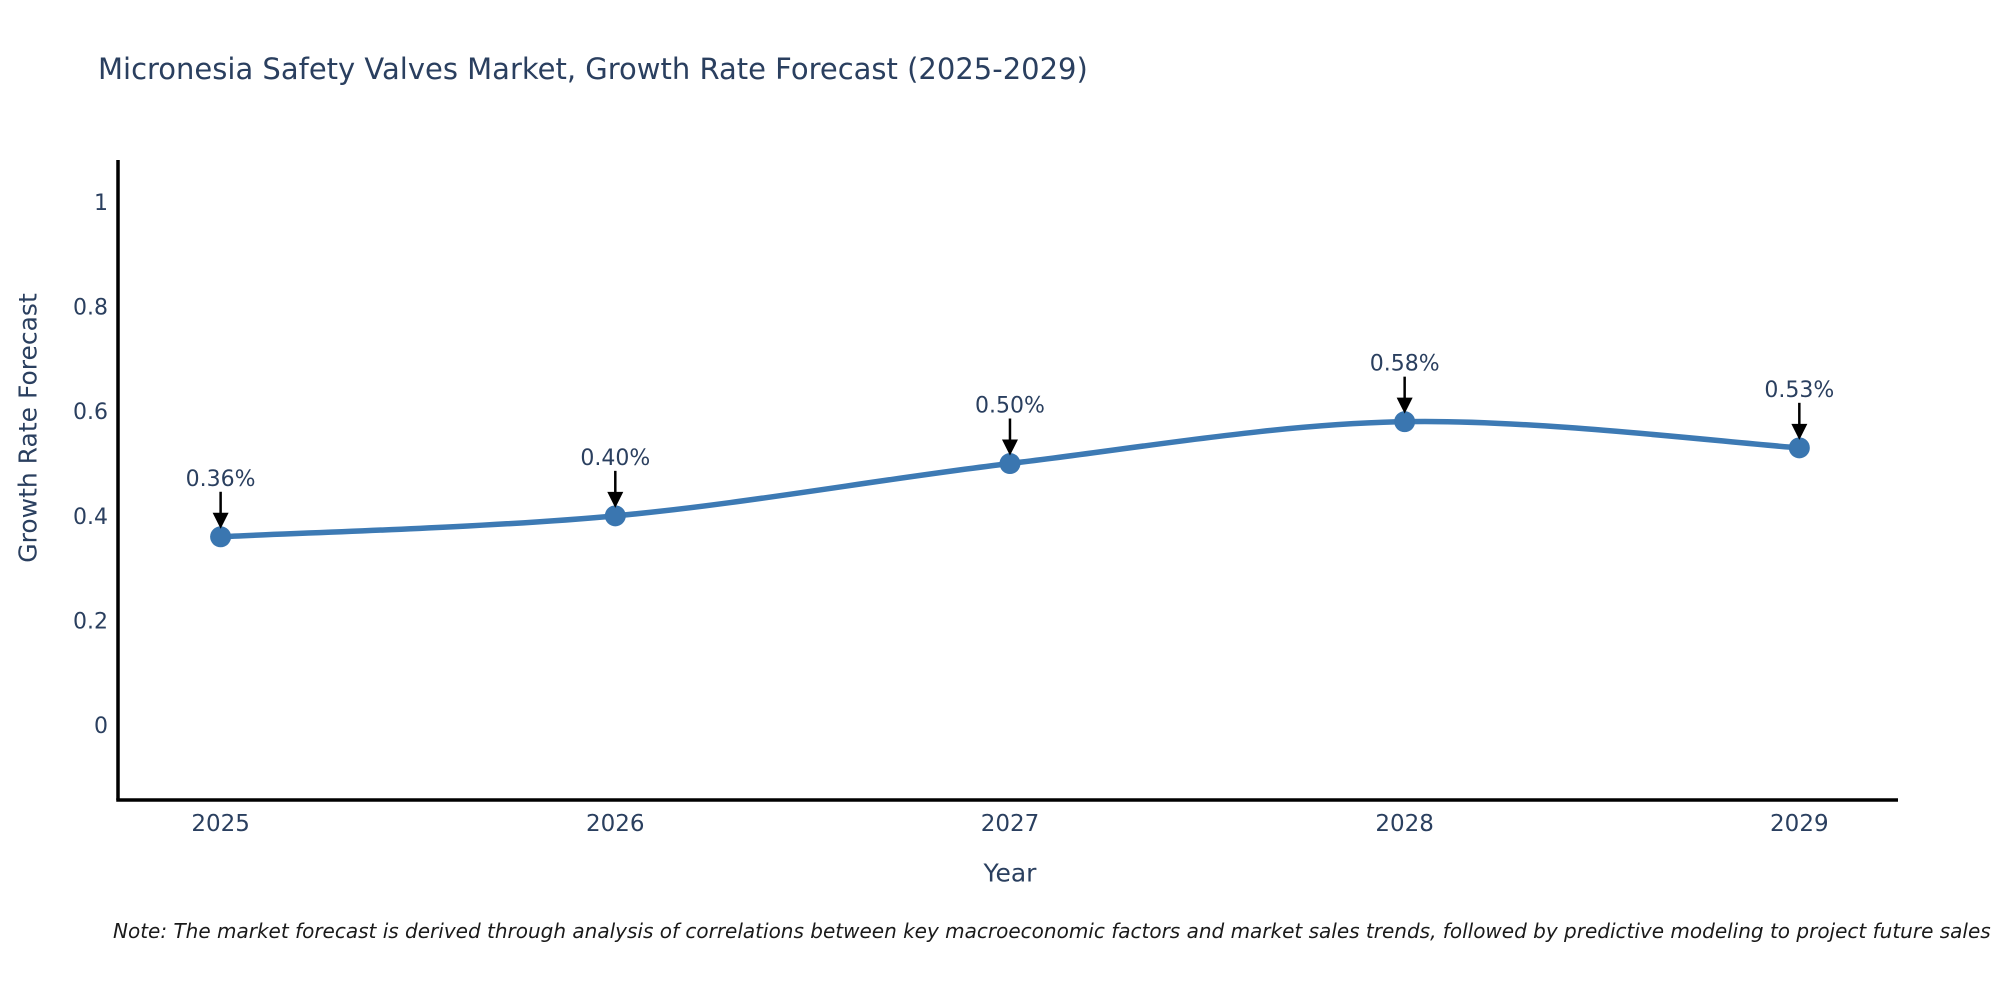  Describe the element at coordinates (1405, 364) in the screenshot. I see `annotation-label: 0.58%` at that location.